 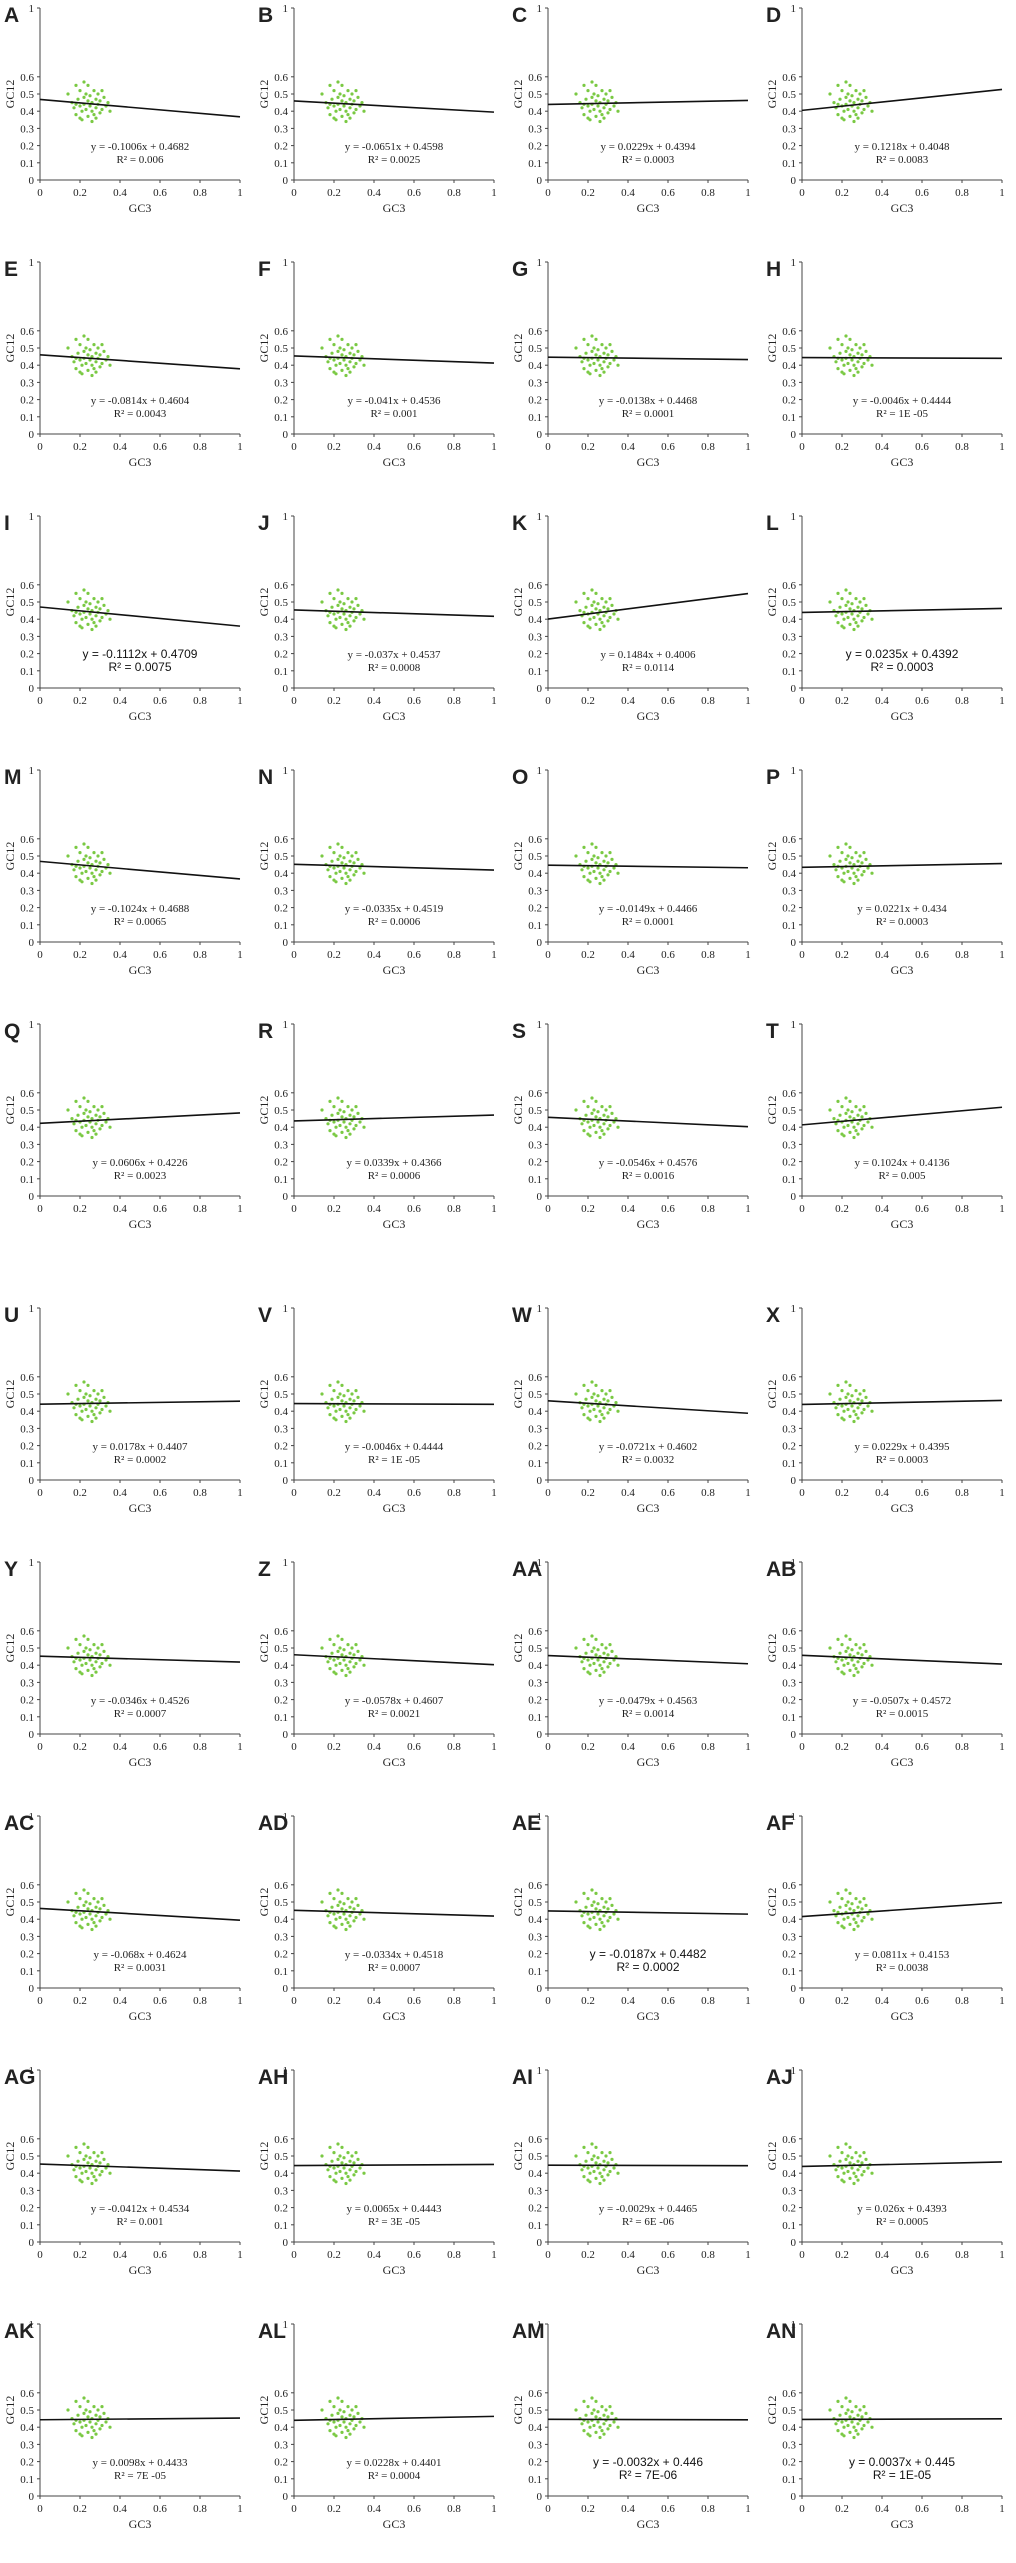 I want to click on x-tick-label: 0.2, so click(x=588, y=447).